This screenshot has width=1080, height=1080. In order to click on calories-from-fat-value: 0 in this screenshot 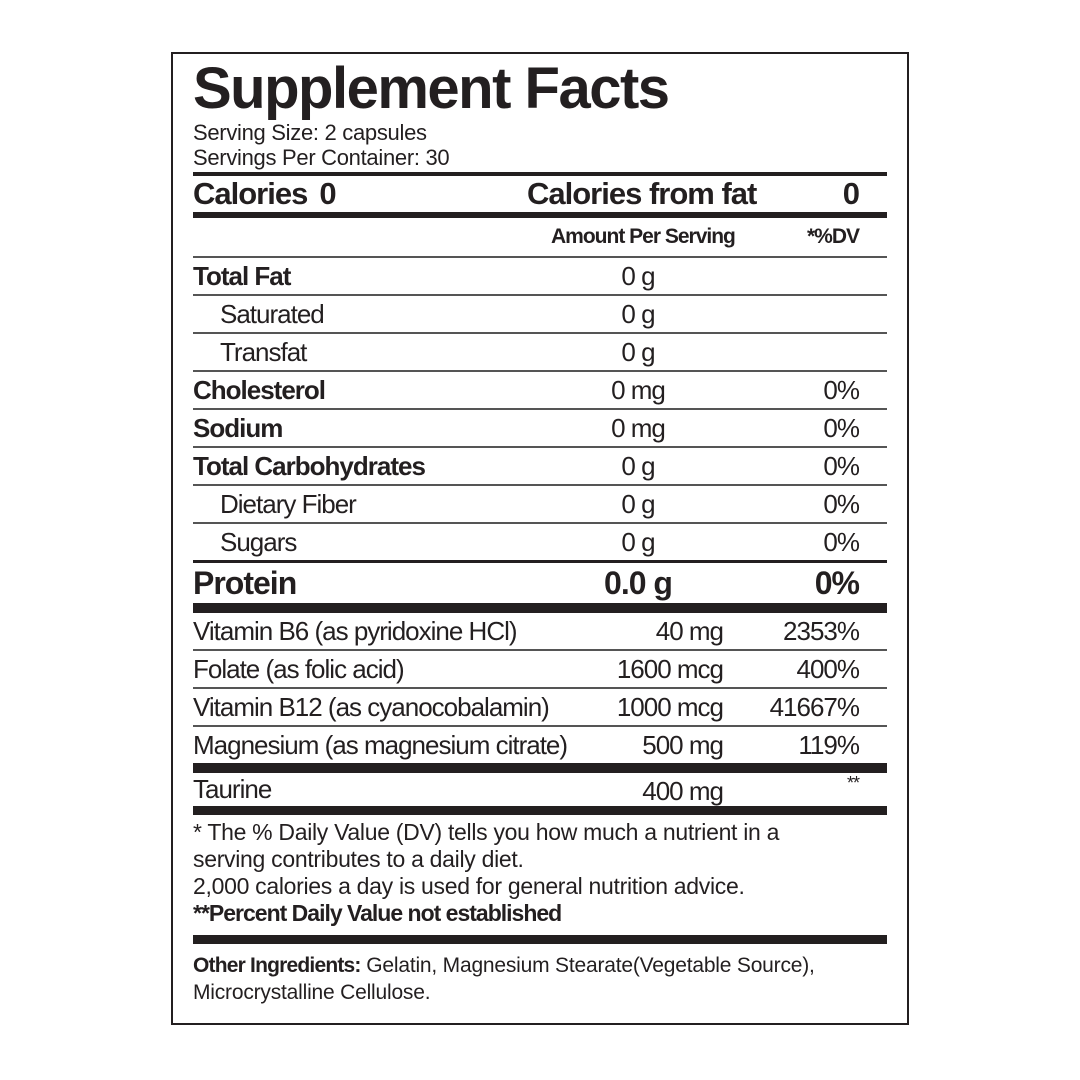, I will do `click(851, 193)`.